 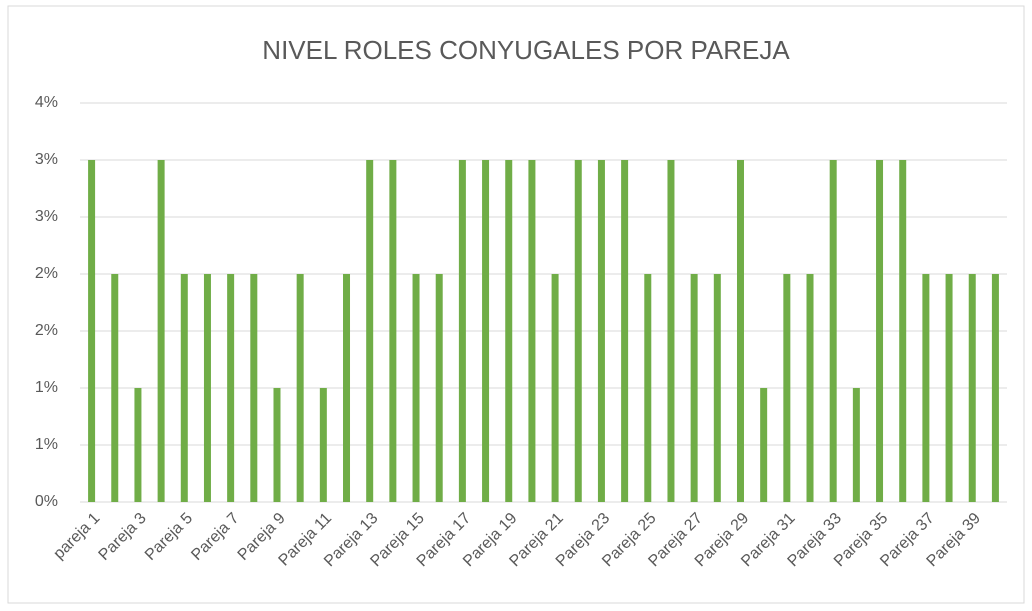 What do you see at coordinates (46, 102) in the screenshot?
I see `y-tick-label: 4%` at bounding box center [46, 102].